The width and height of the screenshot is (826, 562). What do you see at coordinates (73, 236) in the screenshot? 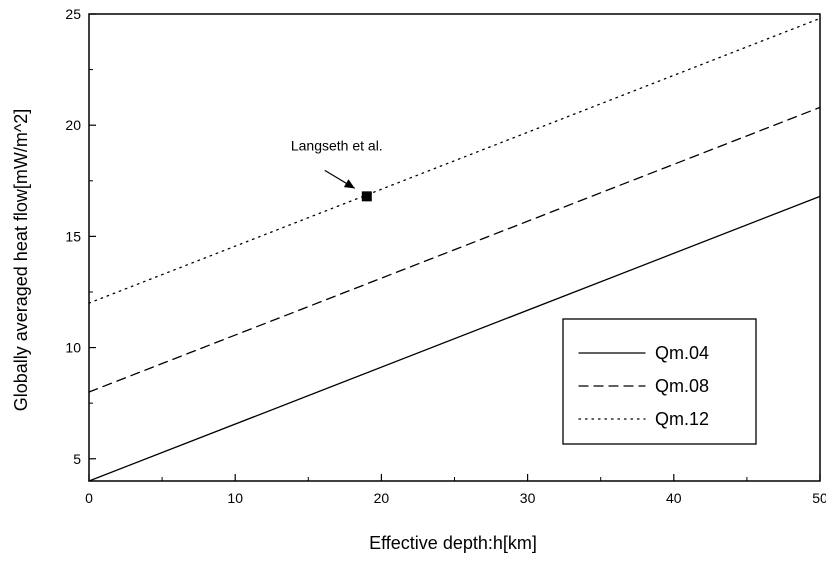
I see `y-tick-label: 15` at bounding box center [73, 236].